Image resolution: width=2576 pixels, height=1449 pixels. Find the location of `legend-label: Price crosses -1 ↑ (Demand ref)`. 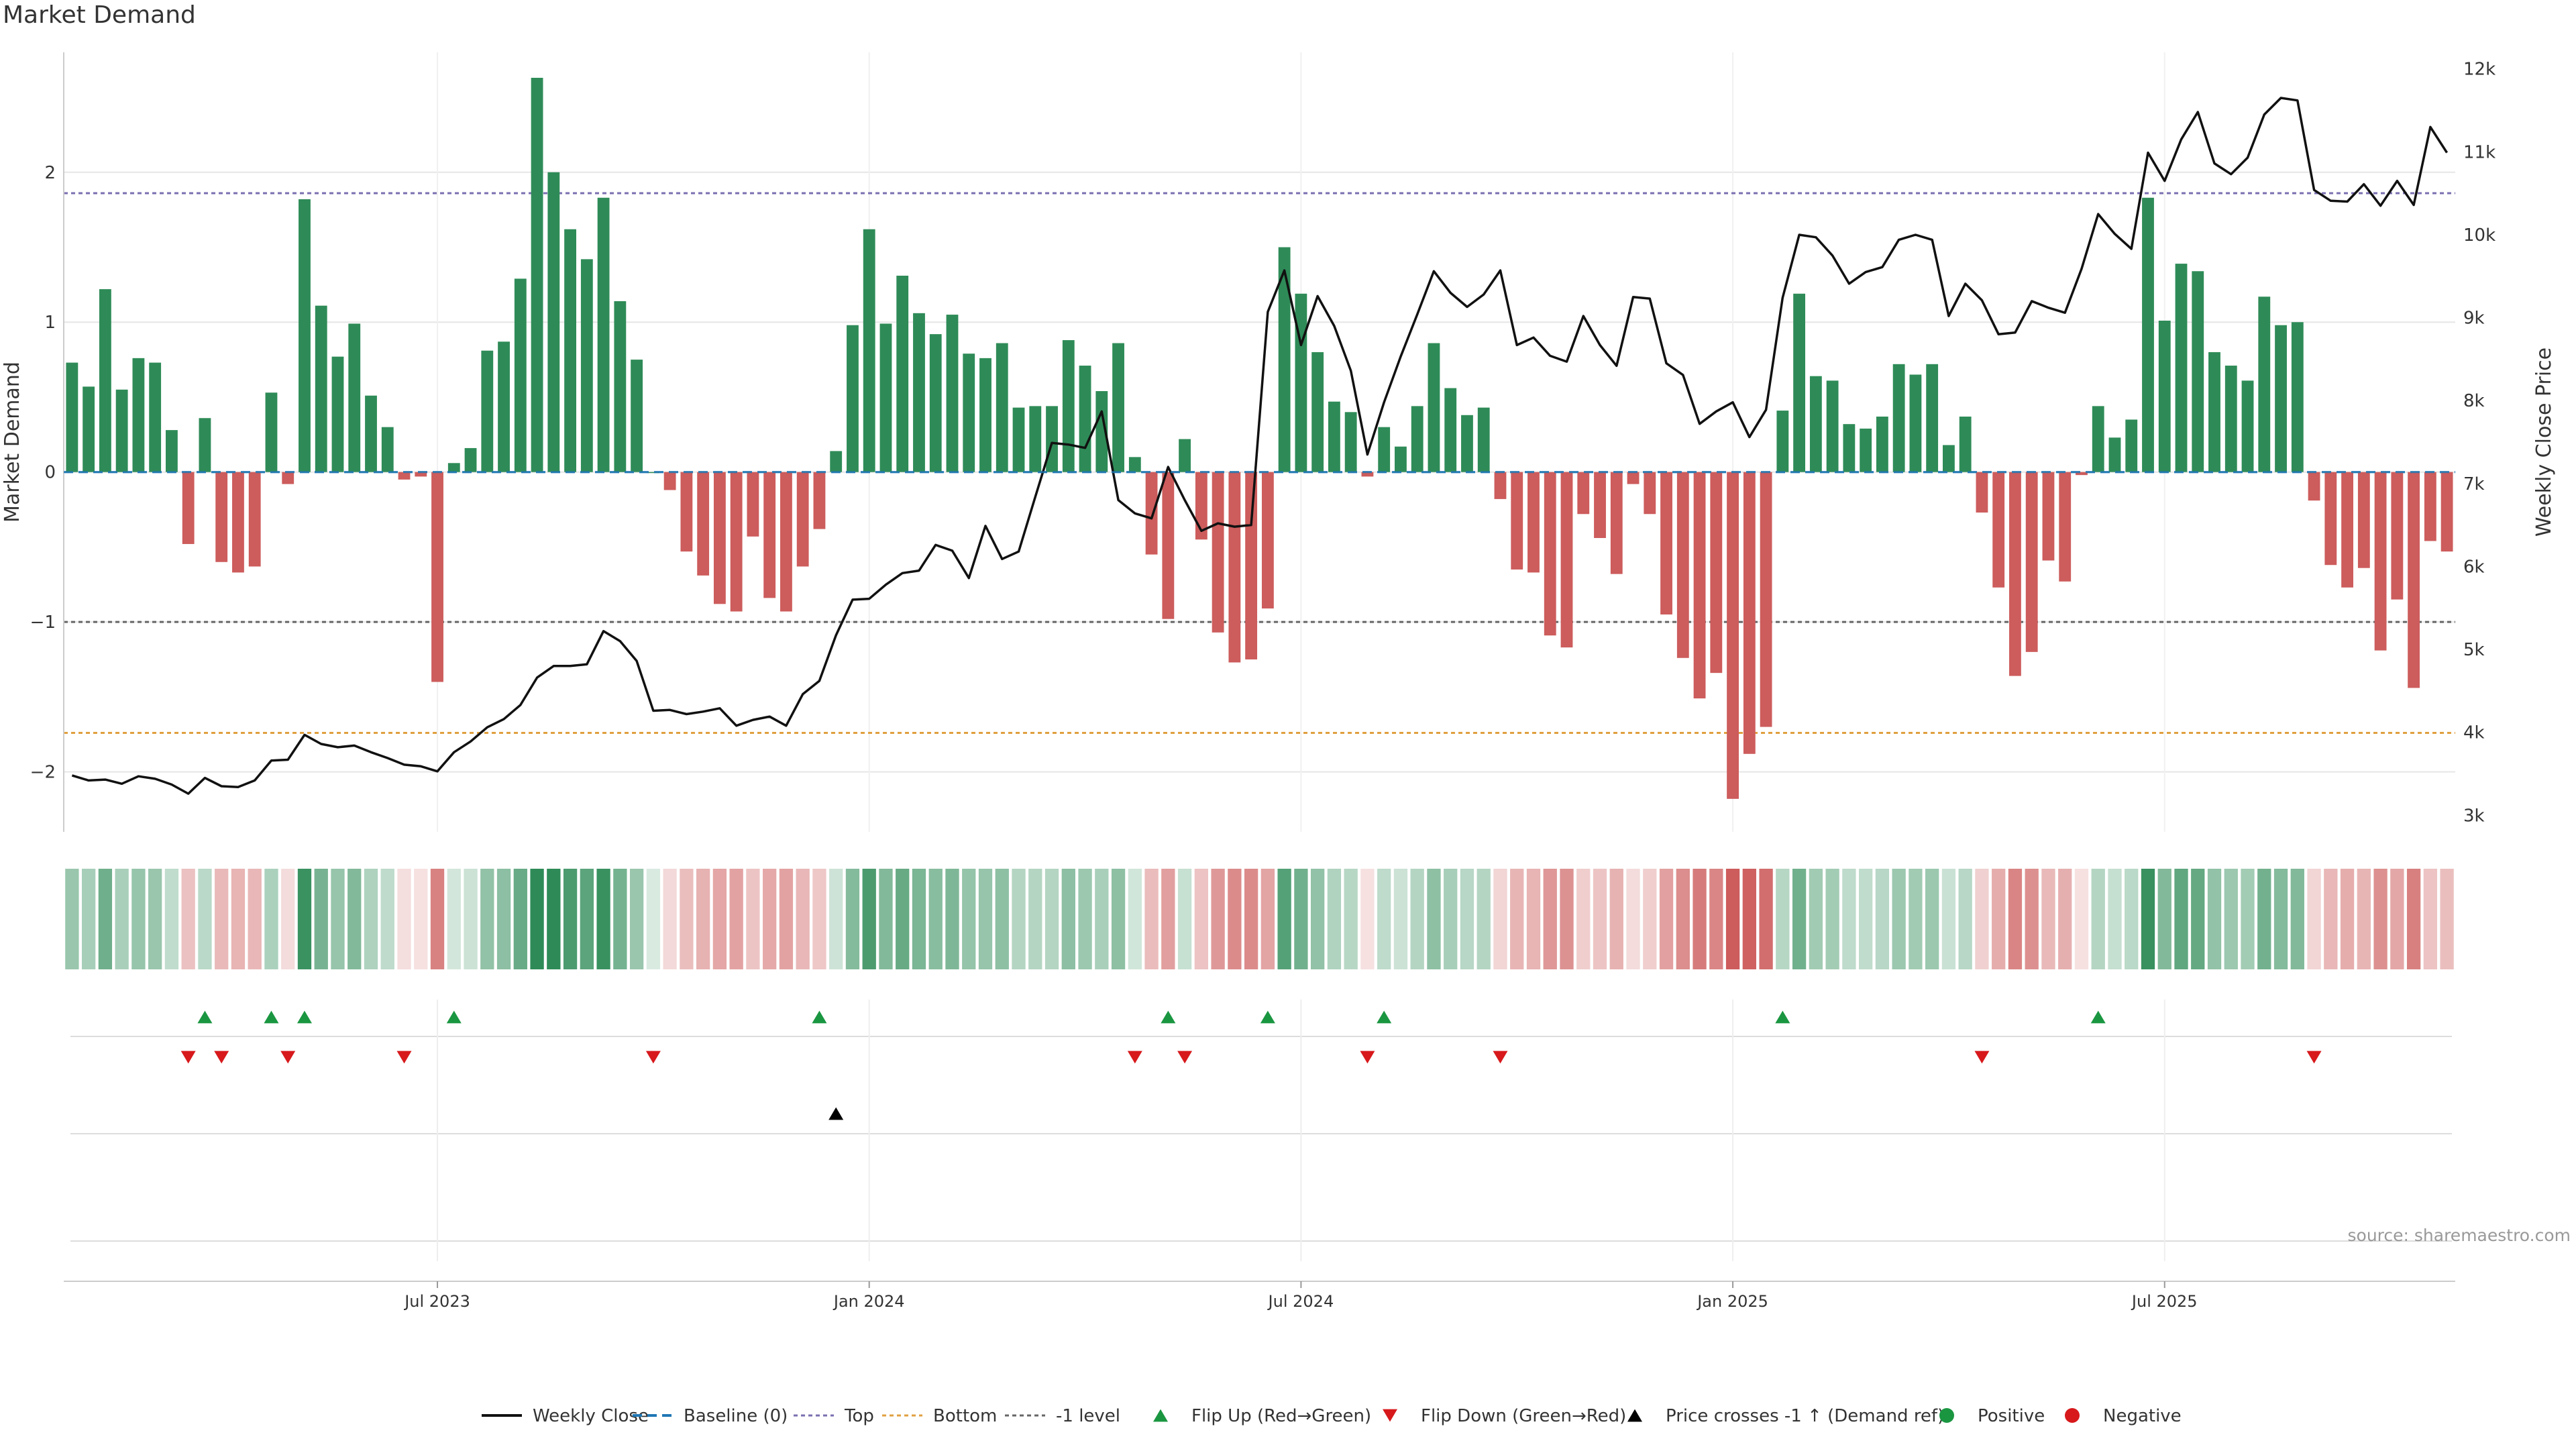

legend-label: Price crosses -1 ↑ (Demand ref) is located at coordinates (1805, 1416).